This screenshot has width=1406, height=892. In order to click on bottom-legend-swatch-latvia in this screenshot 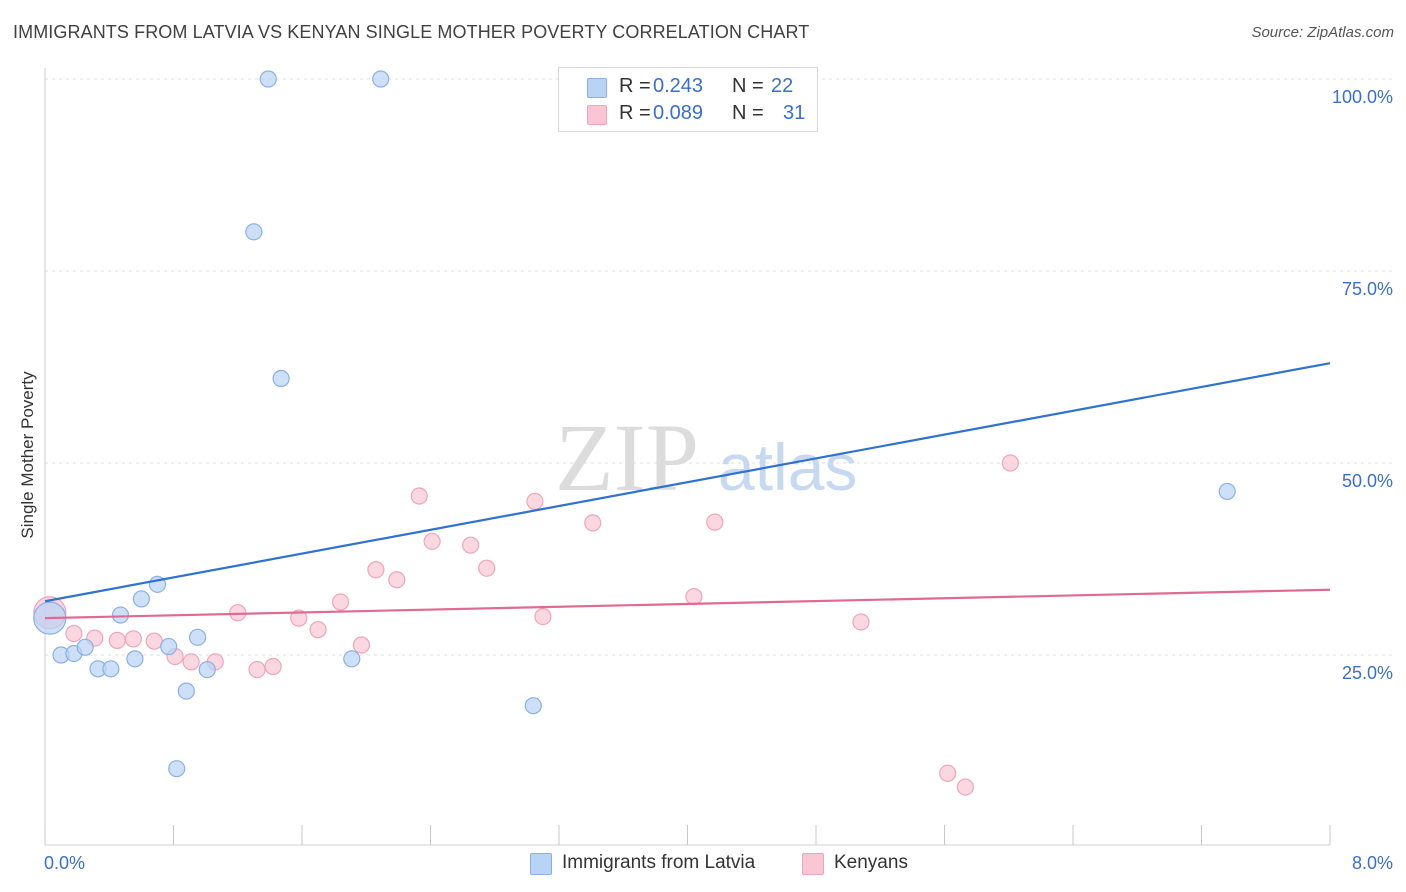, I will do `click(541, 864)`.